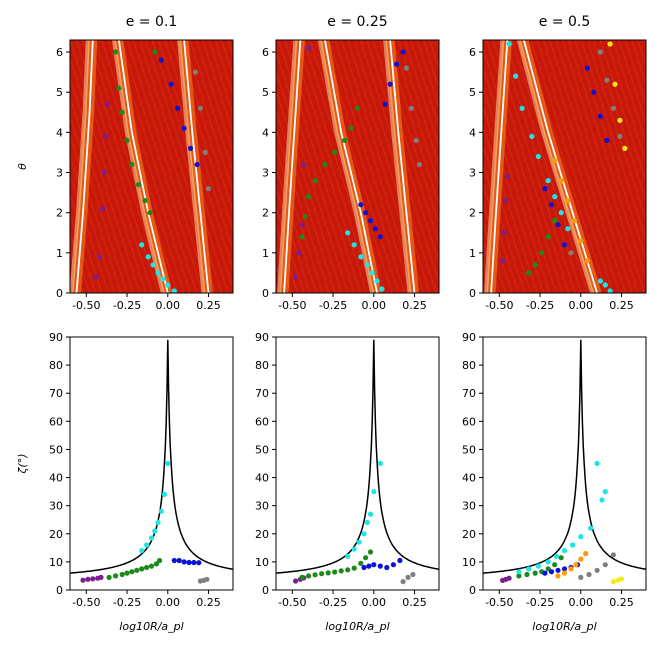 The height and width of the screenshot is (658, 658). Describe the element at coordinates (469, 478) in the screenshot. I see `y-tick-label: 40` at that location.